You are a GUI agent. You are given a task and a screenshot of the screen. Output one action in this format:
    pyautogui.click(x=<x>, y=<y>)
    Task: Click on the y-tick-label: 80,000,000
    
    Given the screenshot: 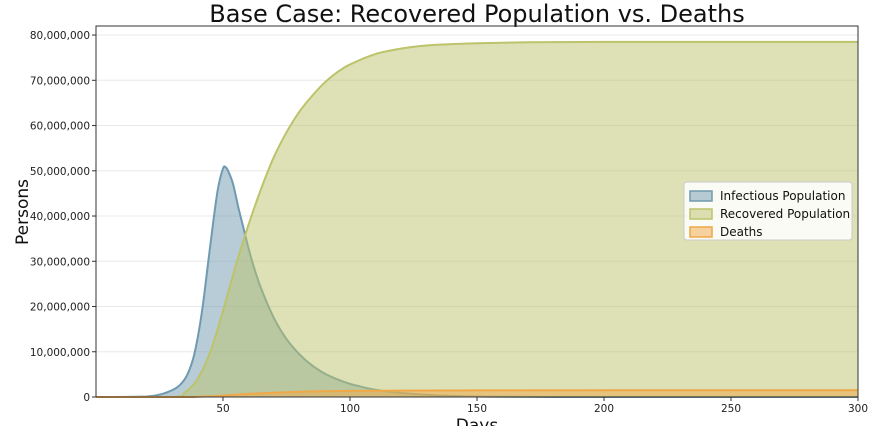 What is the action you would take?
    pyautogui.click(x=60, y=36)
    